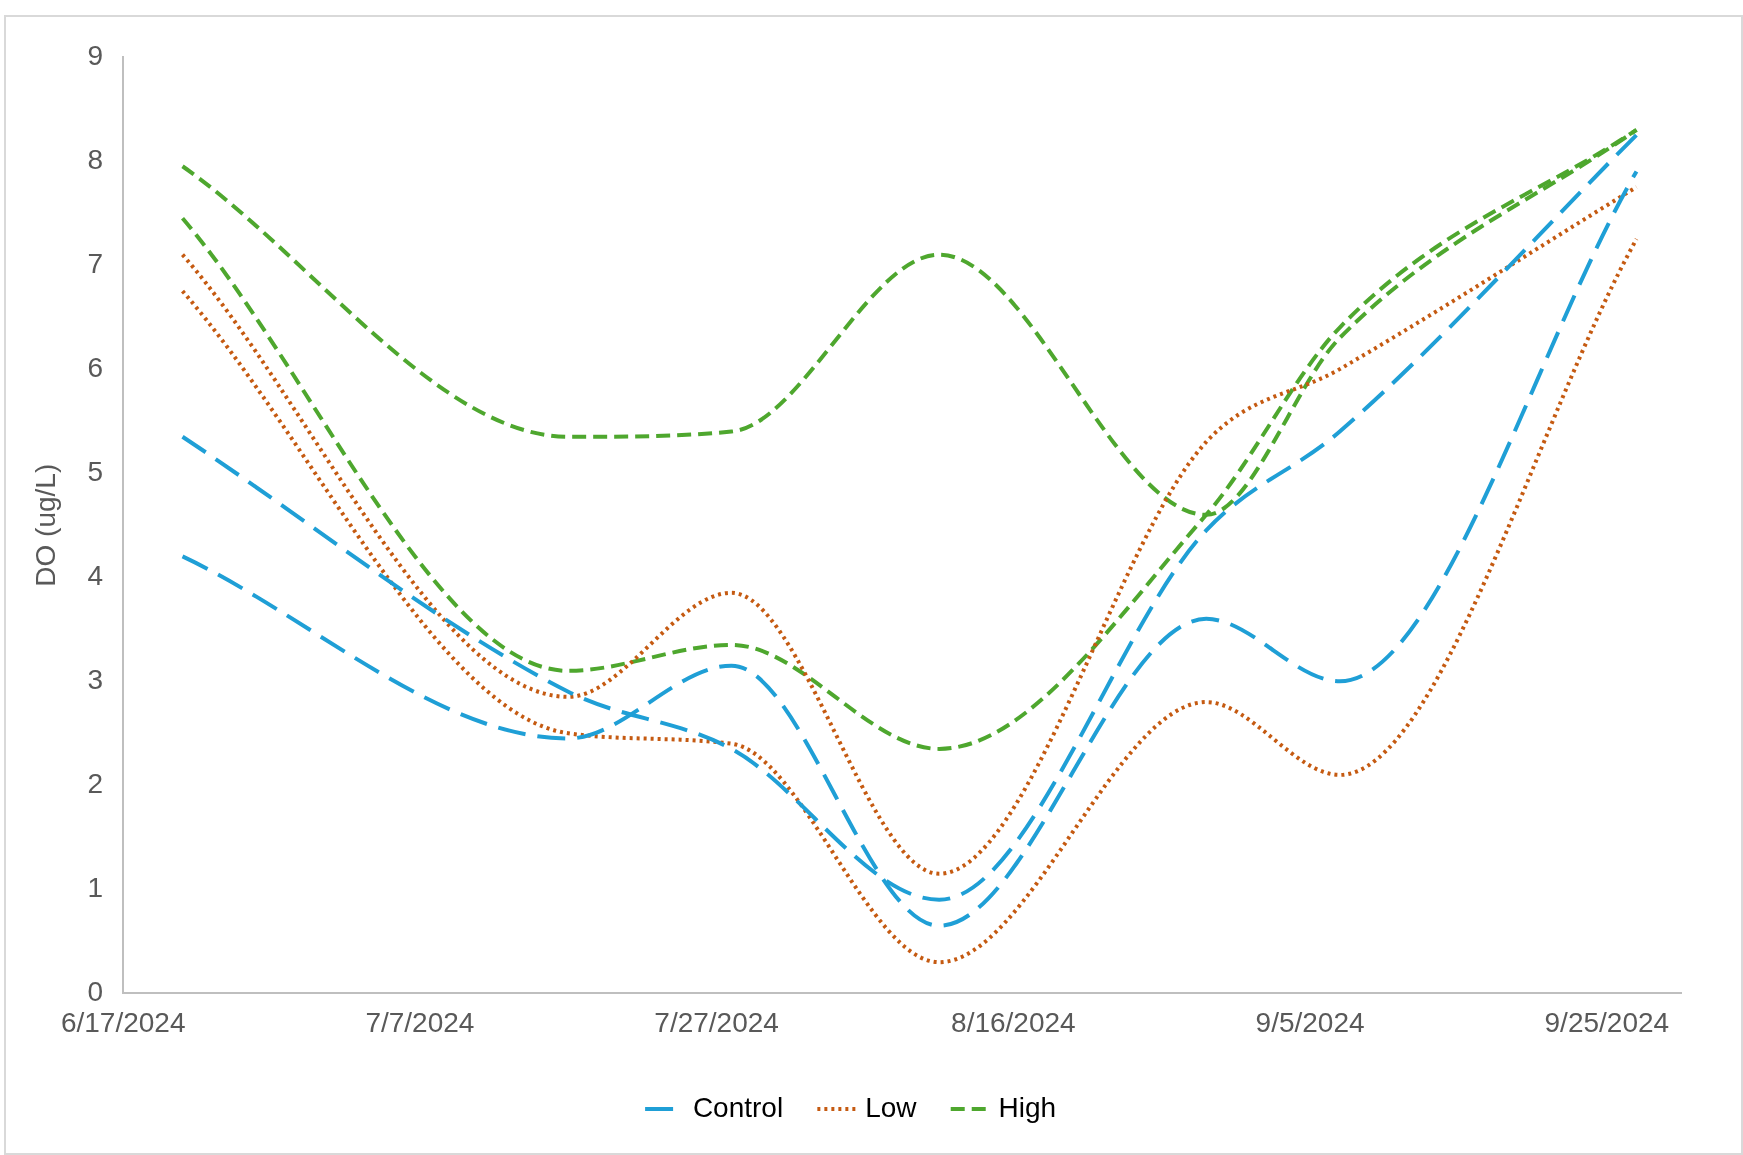 Image resolution: width=1743 pixels, height=1155 pixels. Describe the element at coordinates (1027, 1107) in the screenshot. I see `legend-label: High` at that location.